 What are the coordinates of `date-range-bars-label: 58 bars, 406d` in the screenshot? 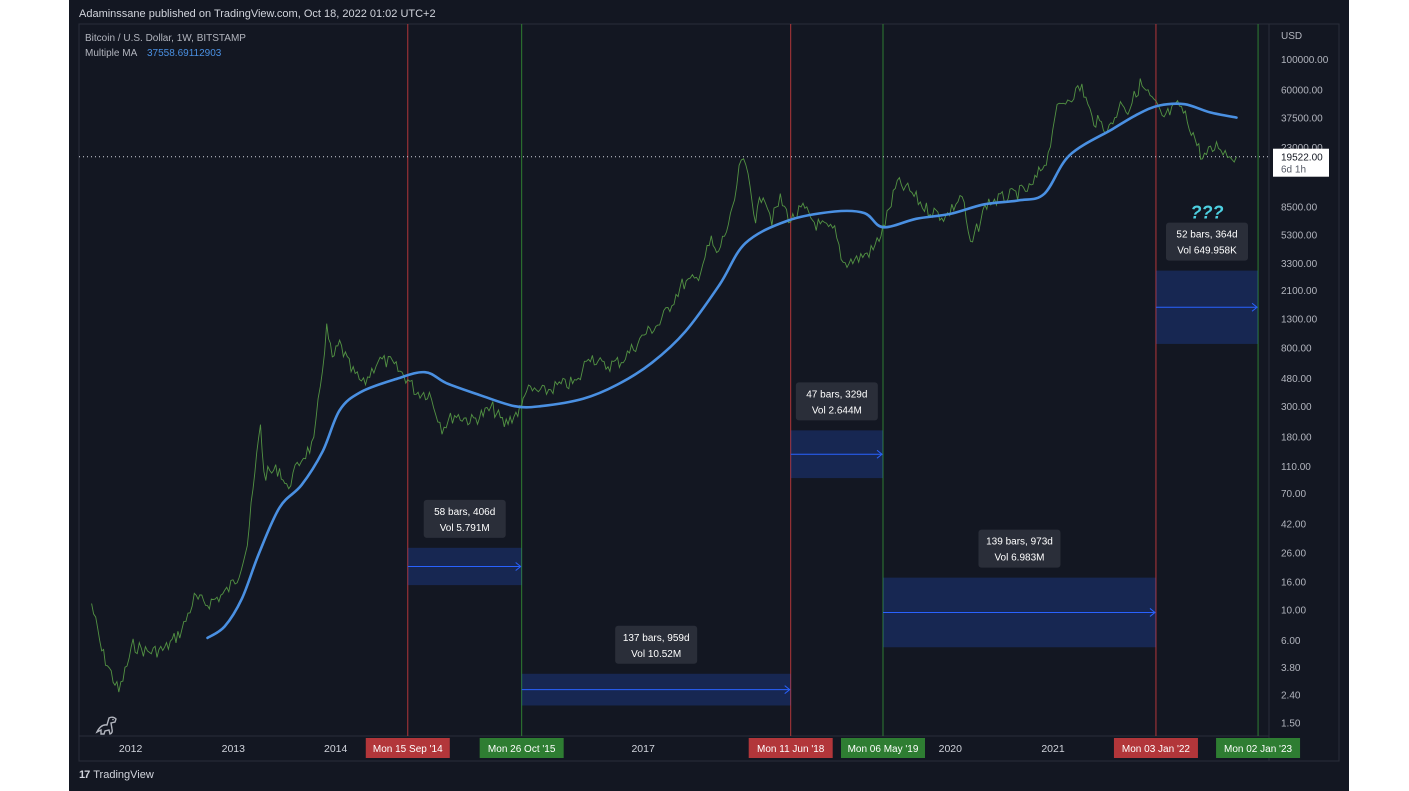 It's located at (464, 512).